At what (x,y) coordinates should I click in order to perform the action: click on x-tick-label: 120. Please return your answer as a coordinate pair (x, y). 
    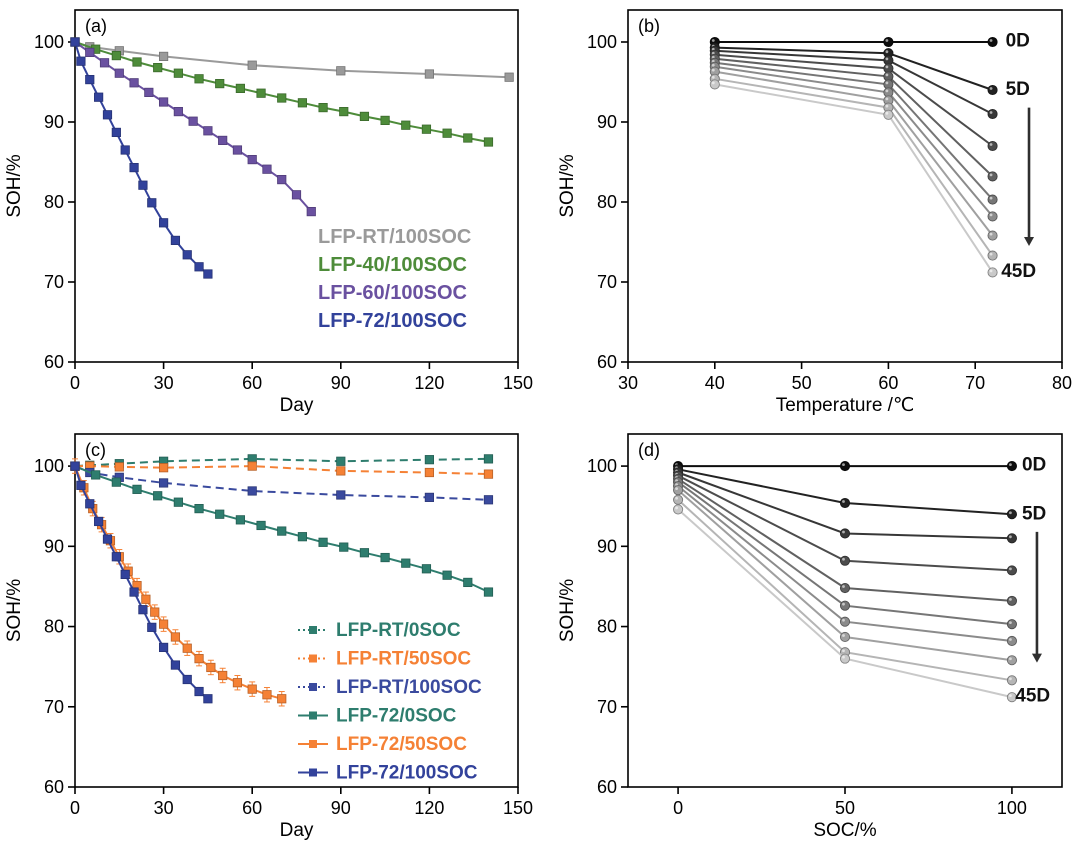
    Looking at the image, I should click on (429, 808).